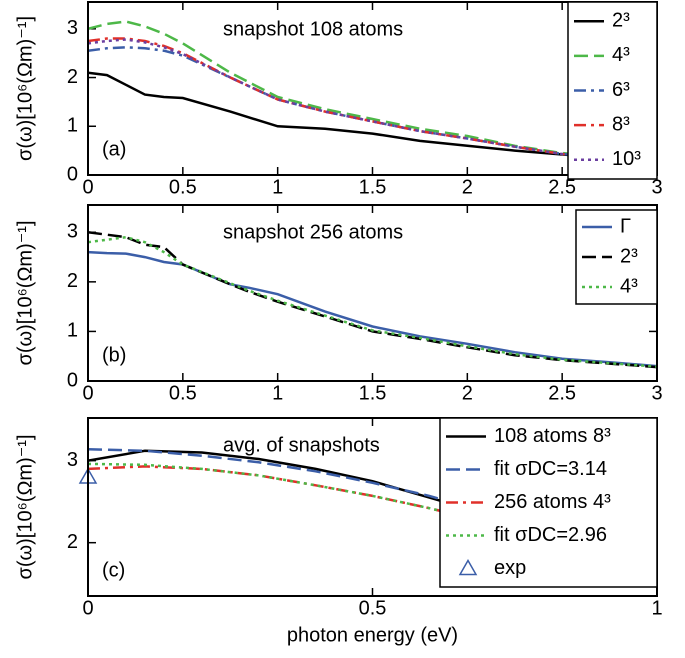  I want to click on x-axis-label: photon energy (eV), so click(372, 635).